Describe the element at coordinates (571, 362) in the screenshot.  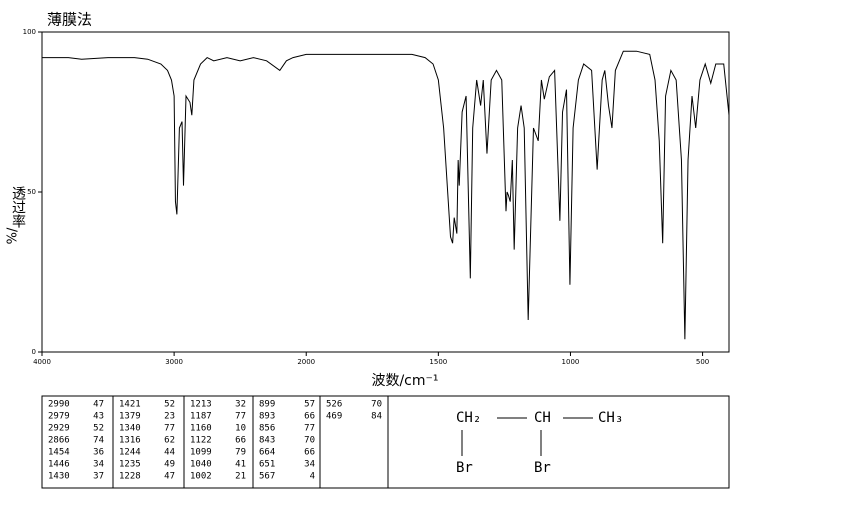
I see `x-tick-label: 1000` at that location.